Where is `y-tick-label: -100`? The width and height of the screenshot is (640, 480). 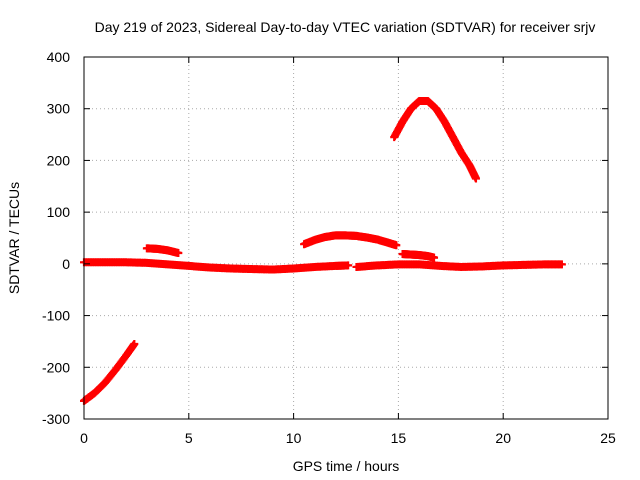 y-tick-label: -100 is located at coordinates (56, 316).